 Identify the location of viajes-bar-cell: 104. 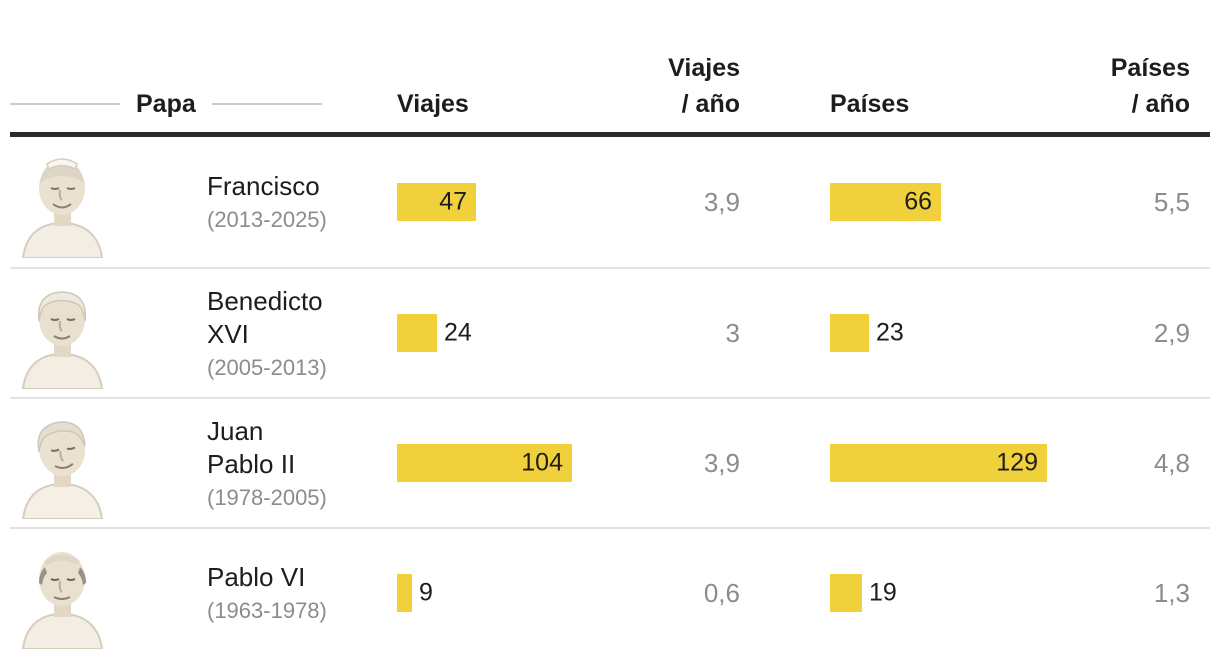
(506, 463).